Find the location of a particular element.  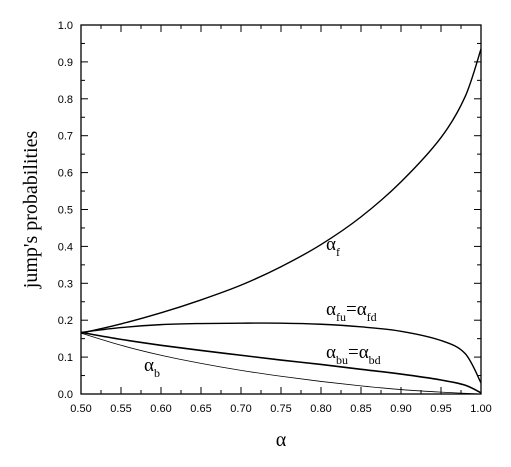

y-tick-label: 0.6 is located at coordinates (65, 174).